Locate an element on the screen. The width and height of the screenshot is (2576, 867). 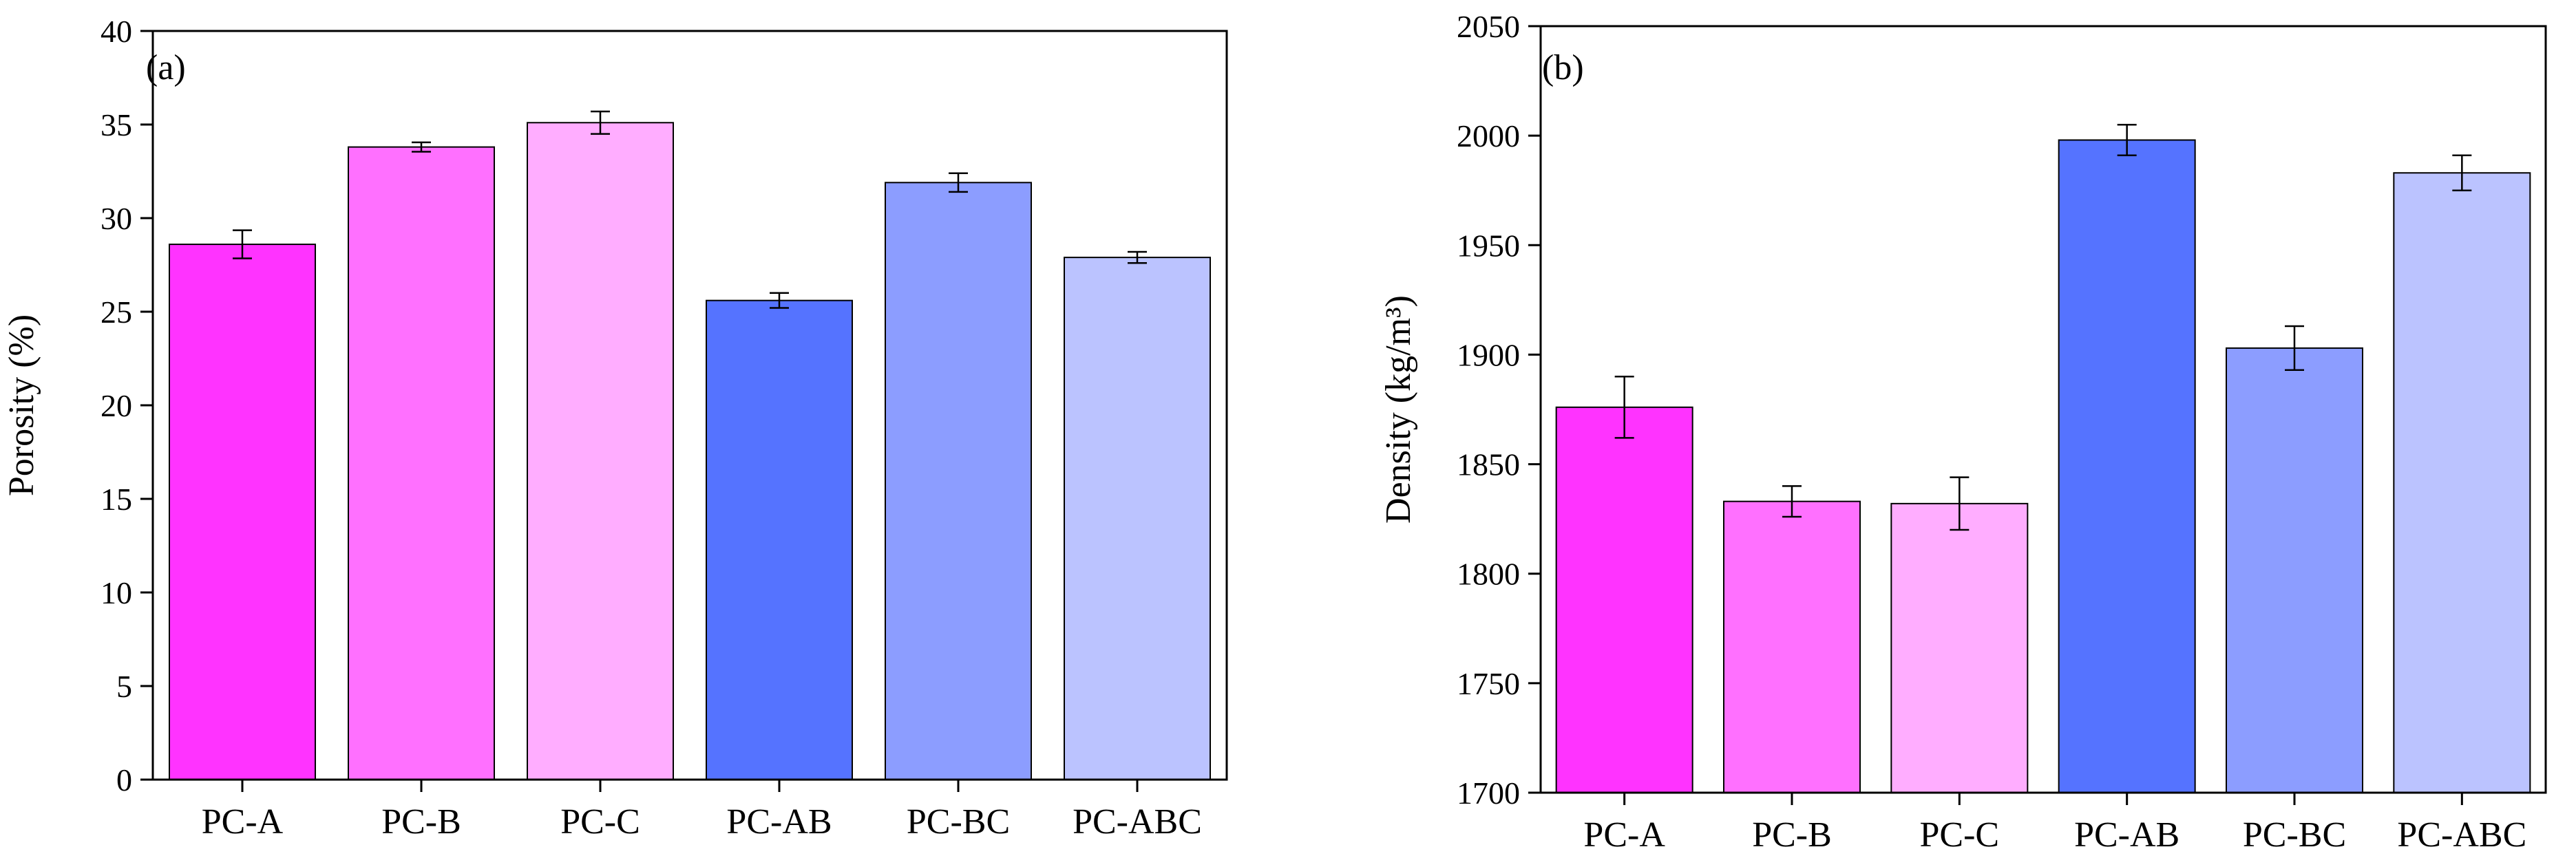
y-tick-label: 25 is located at coordinates (117, 312).